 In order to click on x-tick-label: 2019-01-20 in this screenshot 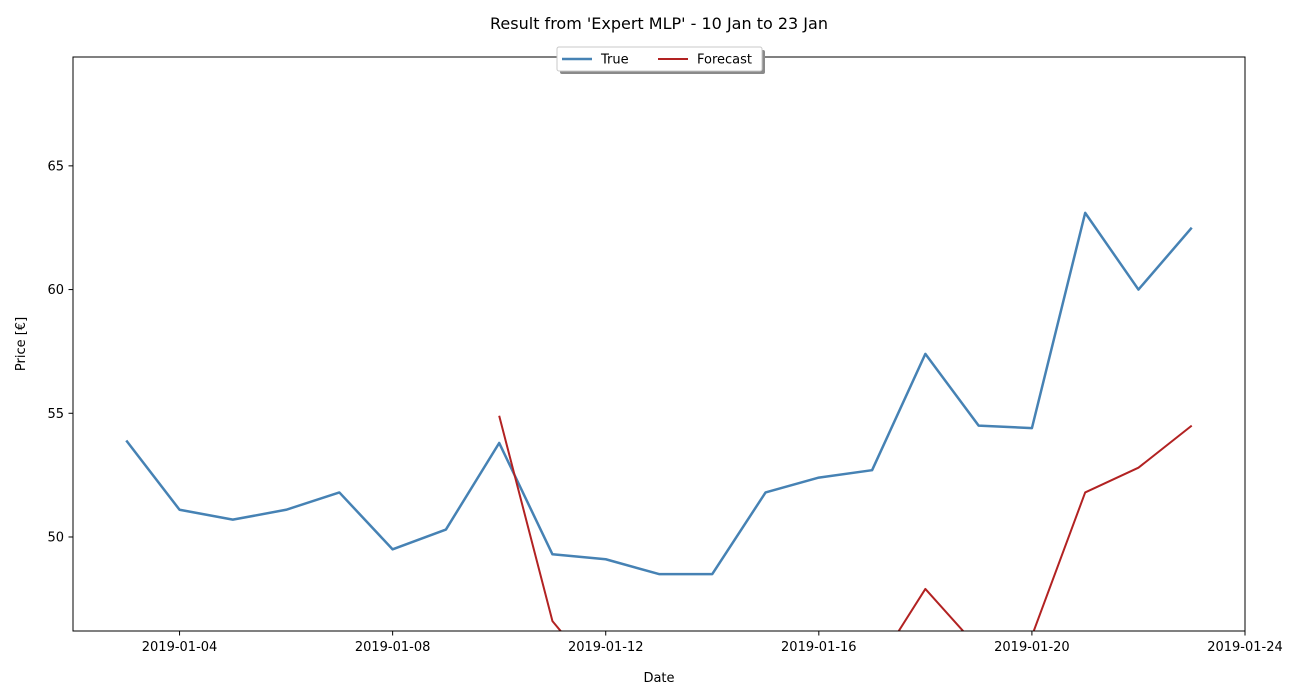, I will do `click(1032, 647)`.